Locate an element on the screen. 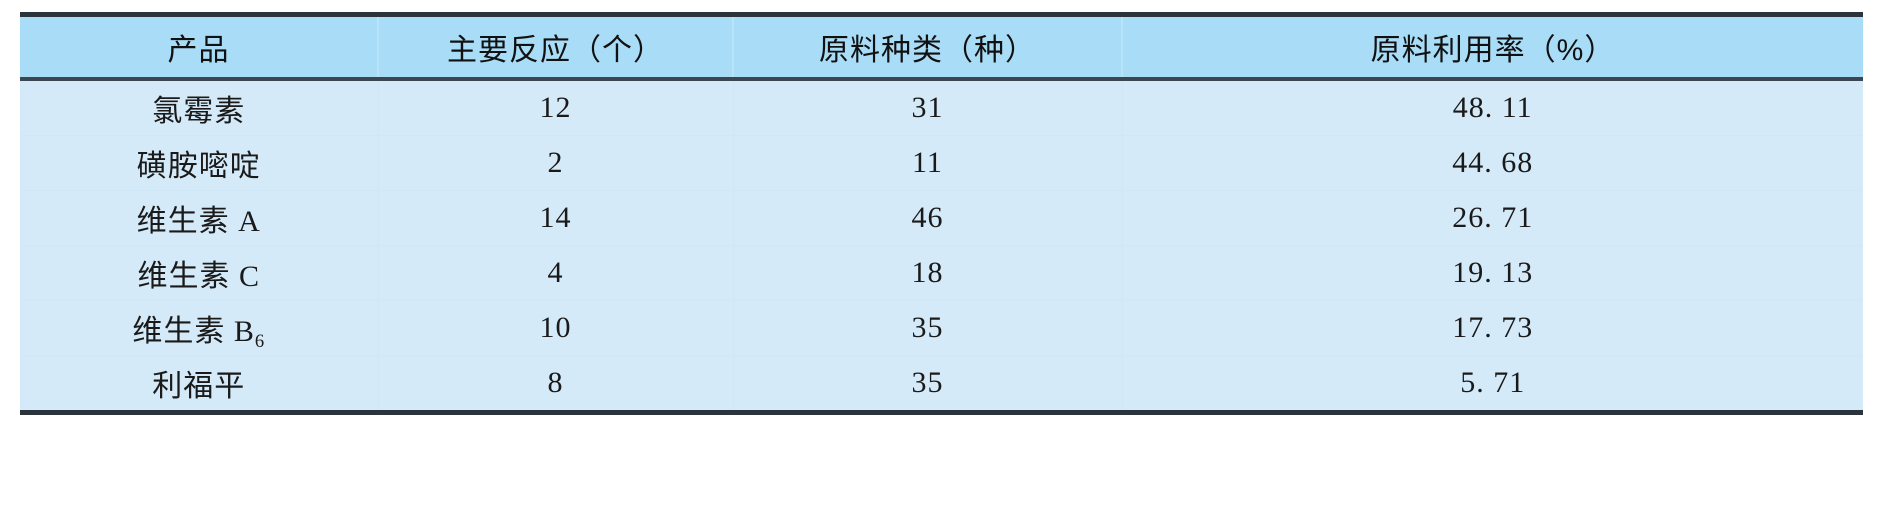  column-header-product: 产品 is located at coordinates (199, 46).